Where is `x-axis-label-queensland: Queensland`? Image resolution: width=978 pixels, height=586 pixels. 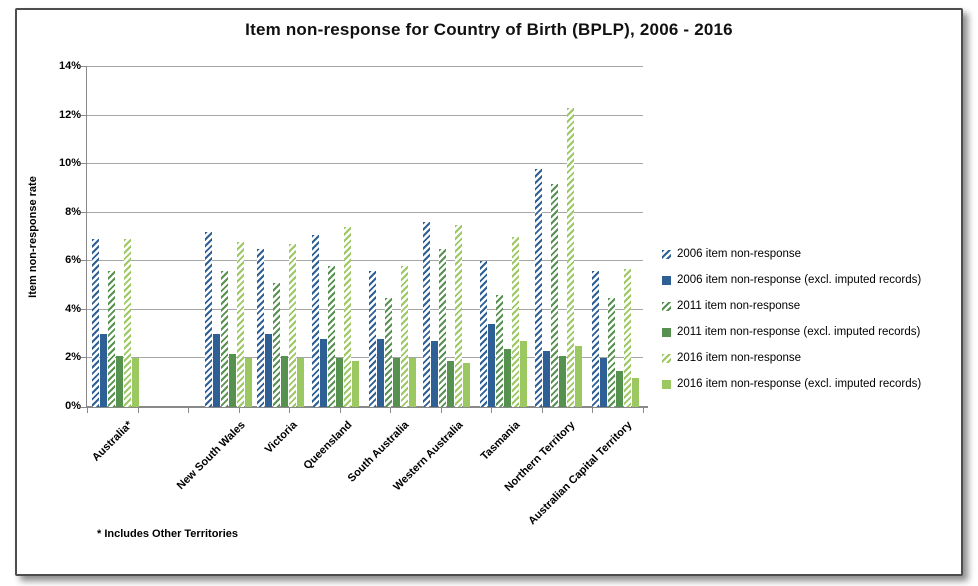
x-axis-label-queensland: Queensland is located at coordinates (328, 446).